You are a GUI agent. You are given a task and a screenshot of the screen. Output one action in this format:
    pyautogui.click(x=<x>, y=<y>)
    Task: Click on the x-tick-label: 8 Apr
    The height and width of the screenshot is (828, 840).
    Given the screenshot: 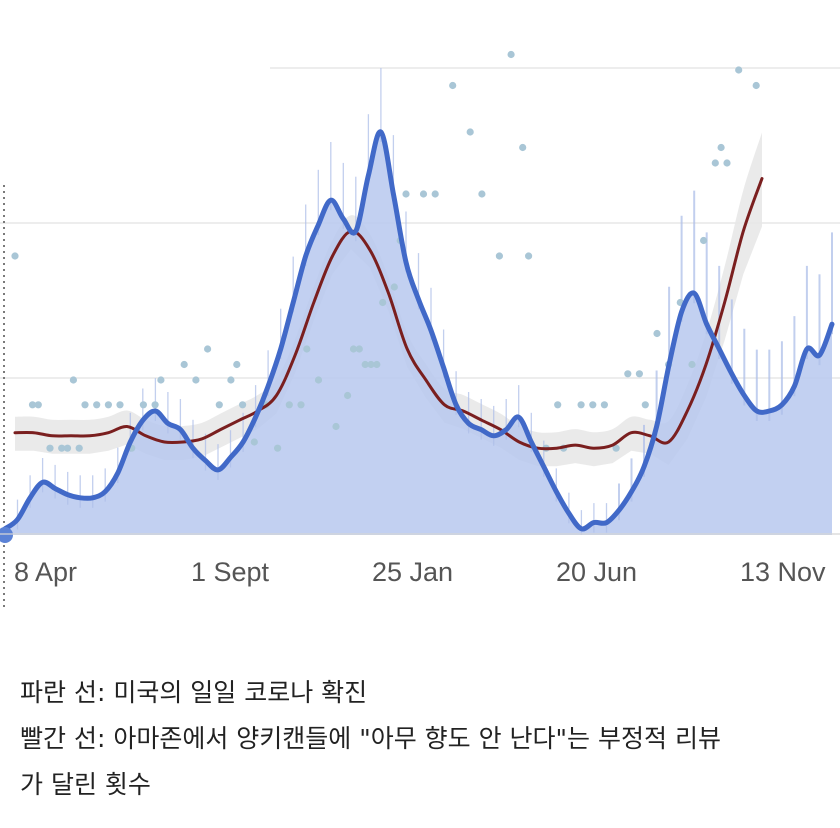 What is the action you would take?
    pyautogui.click(x=45, y=572)
    